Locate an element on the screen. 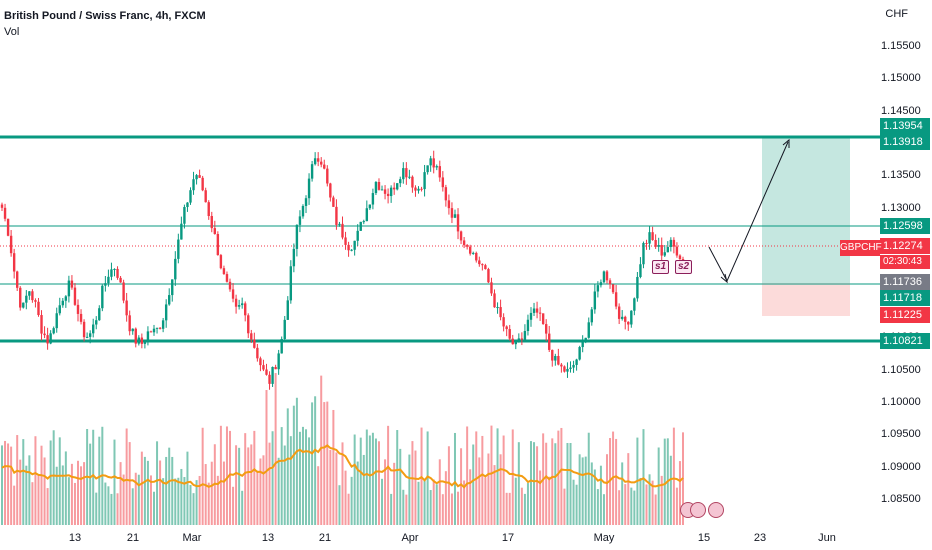 The image size is (932, 550). stop-zone is located at coordinates (806, 299).